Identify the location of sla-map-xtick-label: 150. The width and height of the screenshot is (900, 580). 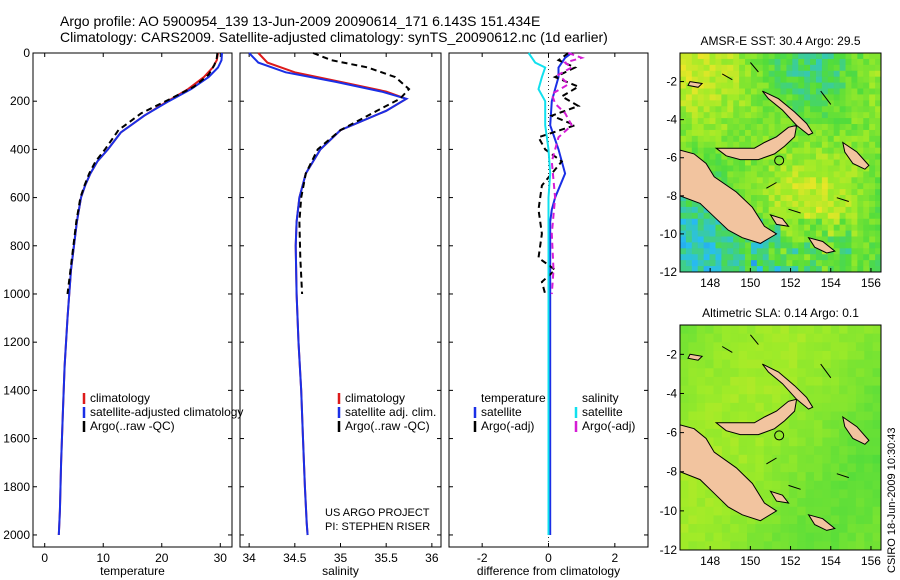
(750, 561).